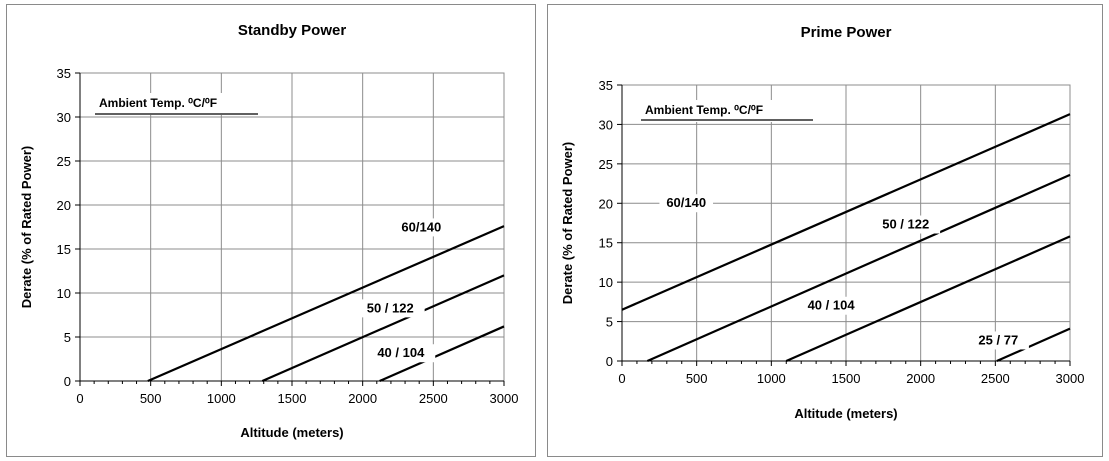  I want to click on chart-title: Standby Power, so click(292, 30).